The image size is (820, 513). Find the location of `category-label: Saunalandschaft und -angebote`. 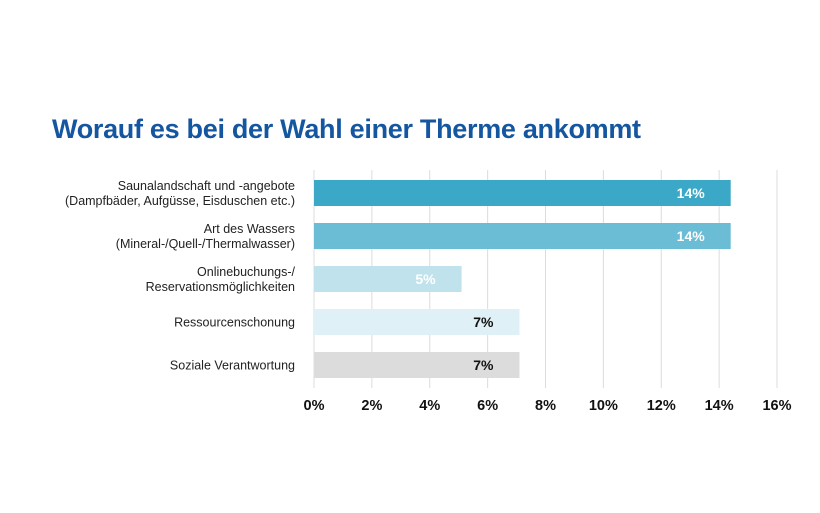

category-label: Saunalandschaft und -angebote is located at coordinates (206, 186).